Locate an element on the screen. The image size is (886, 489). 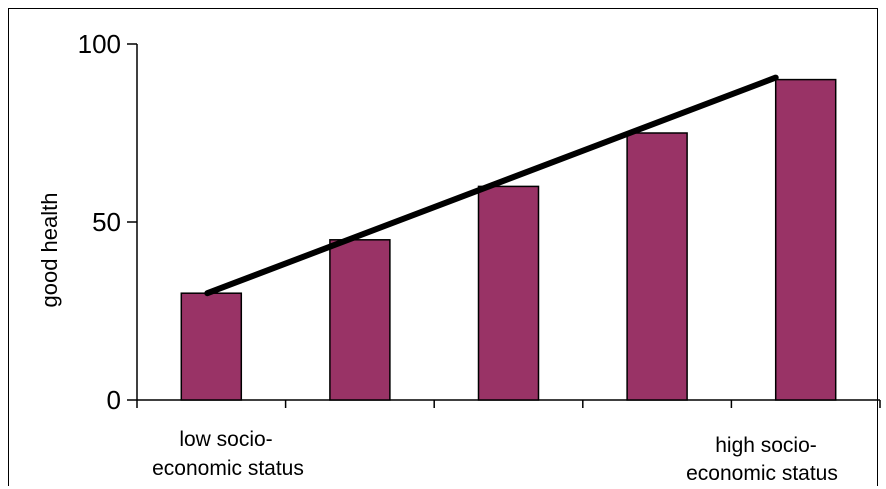
low-status-label-2: economic status is located at coordinates (228, 468).